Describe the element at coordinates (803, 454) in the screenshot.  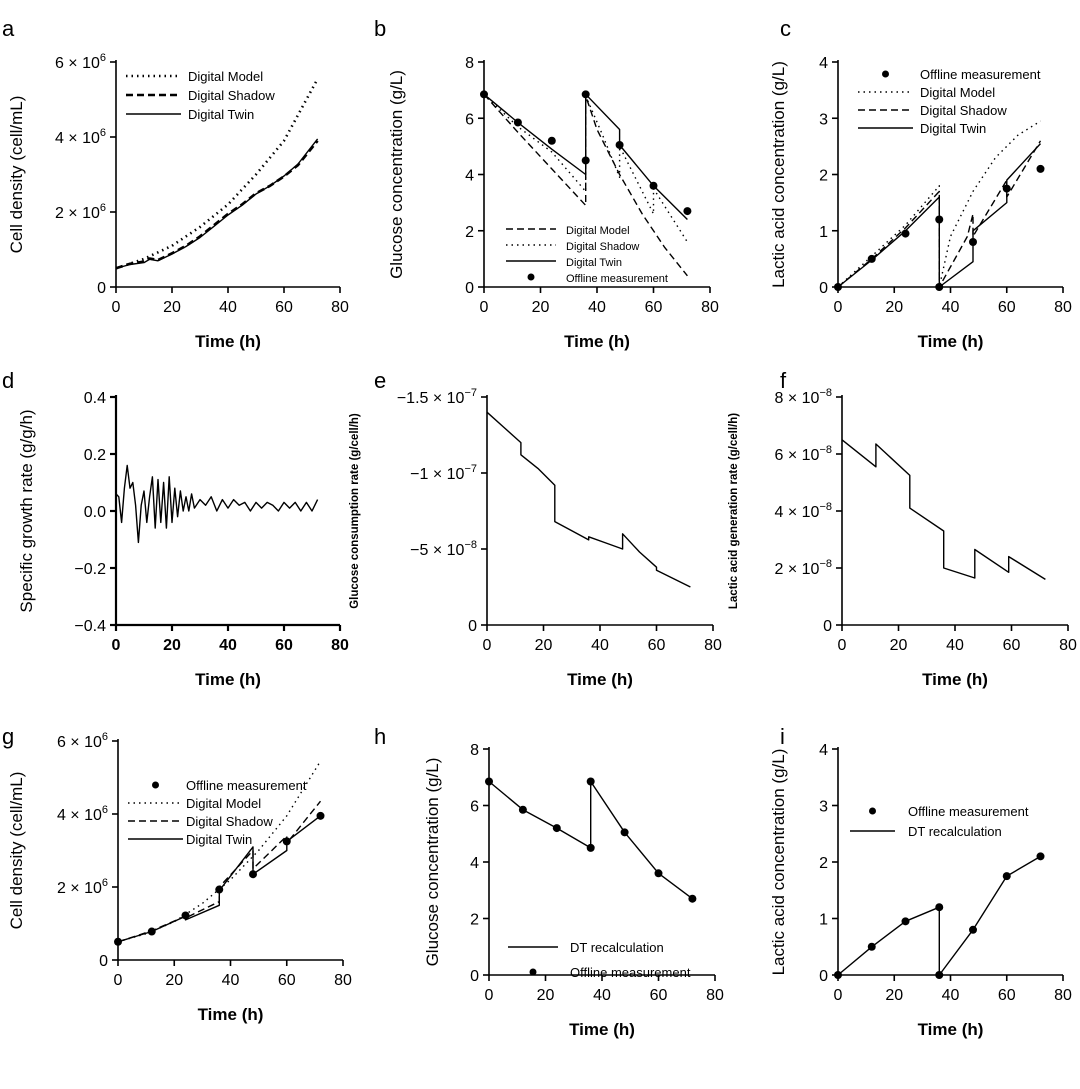
I see `y-tick-label: 6 × 10⁻⁸` at that location.